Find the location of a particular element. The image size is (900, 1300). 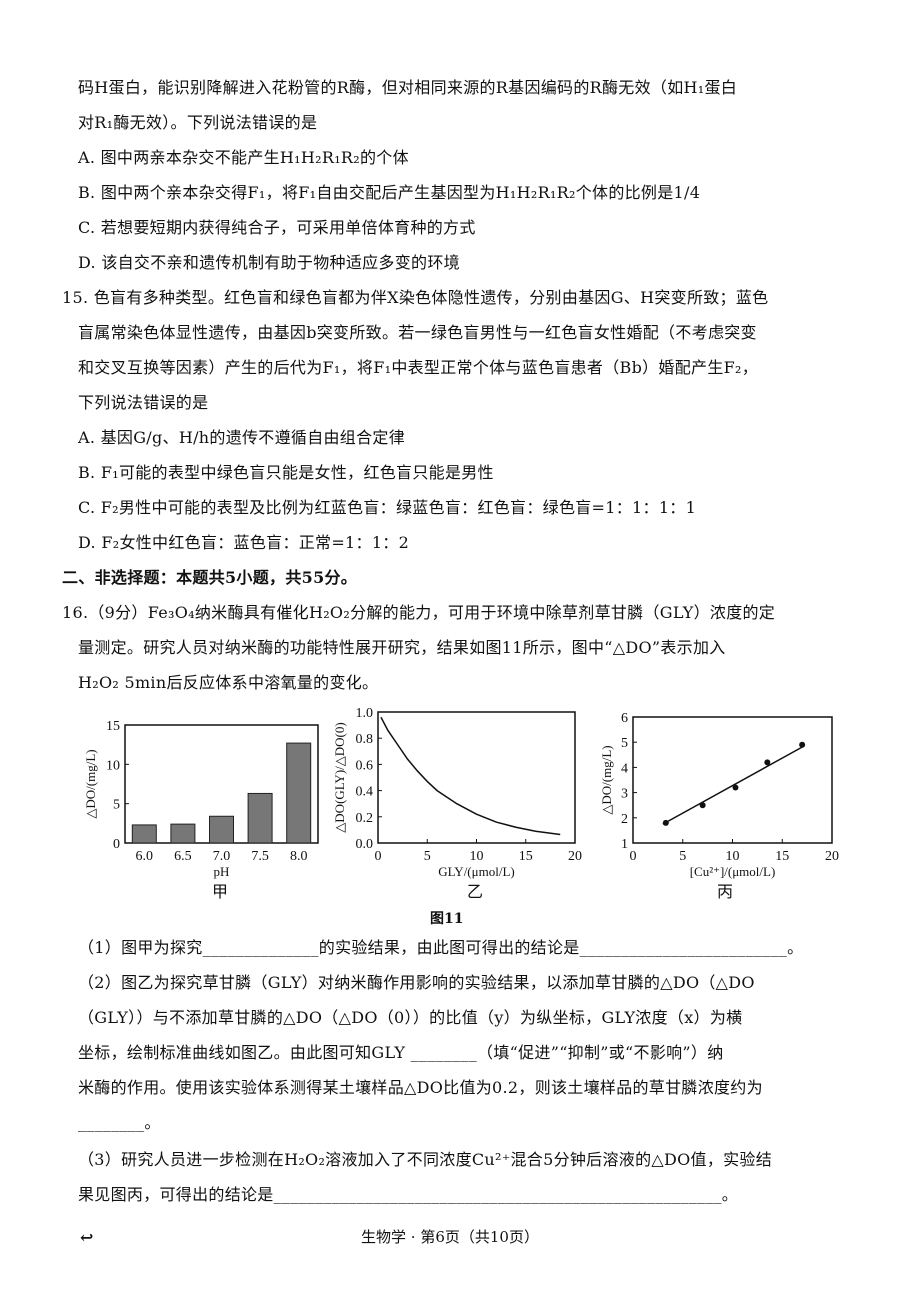

text-line: D. 该自交不亲和遗传机制有助于物种适应多变的环境 is located at coordinates (269, 262).